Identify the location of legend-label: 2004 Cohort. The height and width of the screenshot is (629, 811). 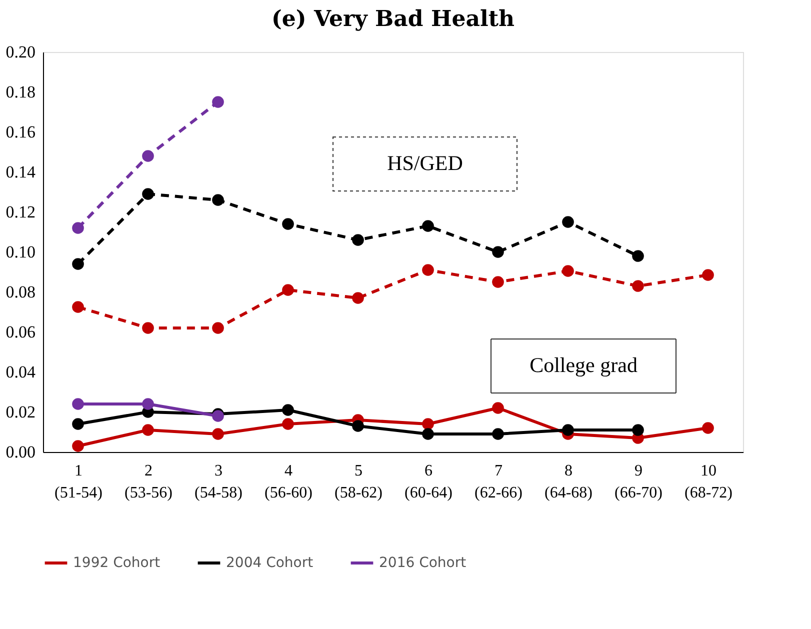
(270, 563).